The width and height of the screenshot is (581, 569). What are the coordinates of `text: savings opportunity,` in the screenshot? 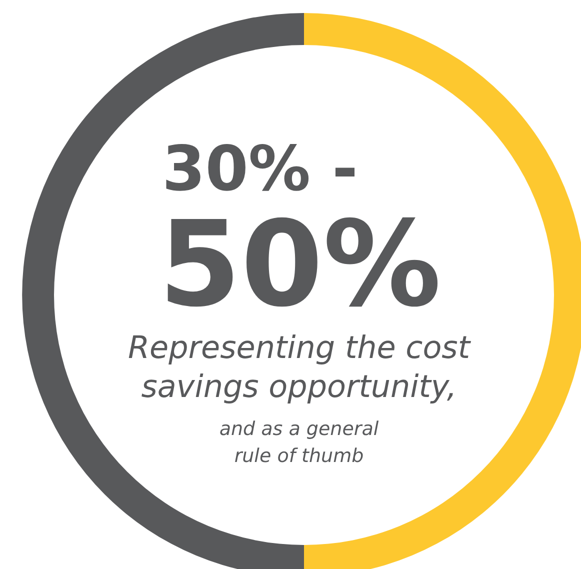 It's located at (299, 387).